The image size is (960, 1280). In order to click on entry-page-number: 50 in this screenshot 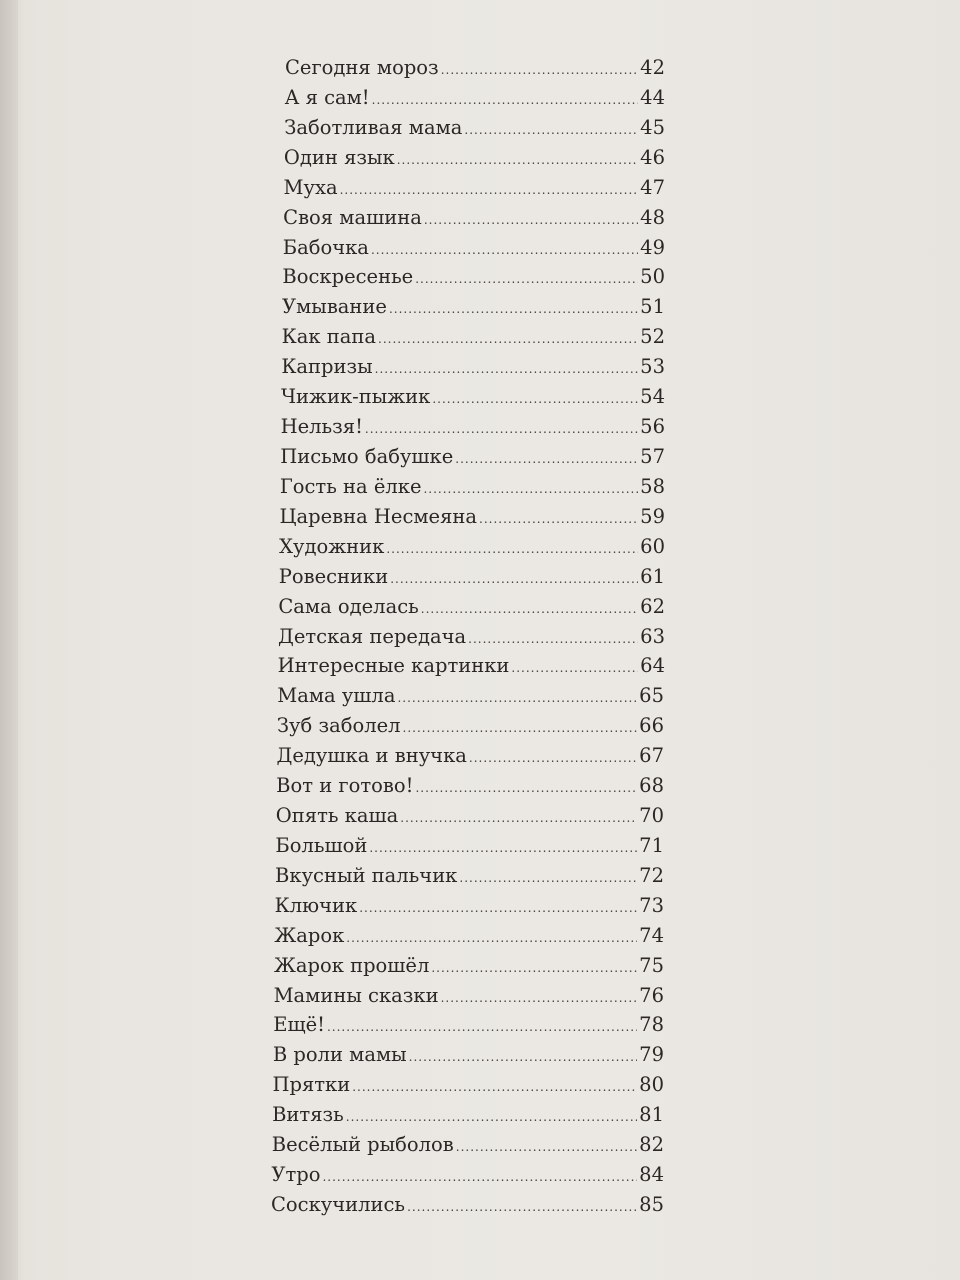, I will do `click(652, 277)`.